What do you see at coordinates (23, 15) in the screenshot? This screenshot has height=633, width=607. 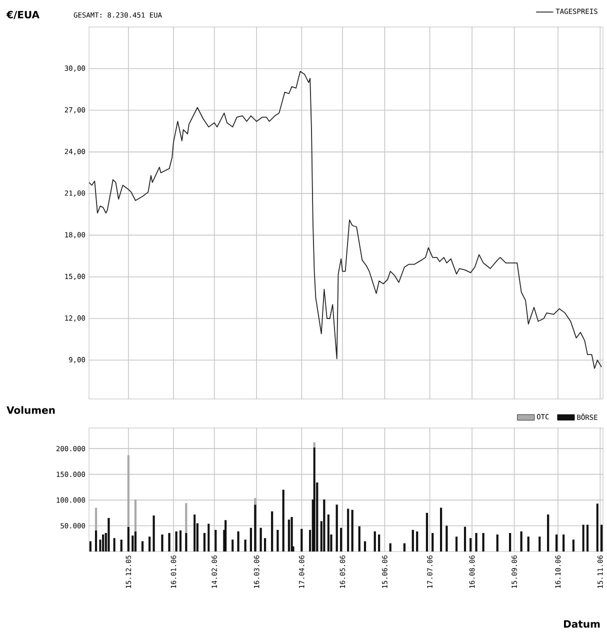 I see `y-axis-title: €/EUA` at bounding box center [23, 15].